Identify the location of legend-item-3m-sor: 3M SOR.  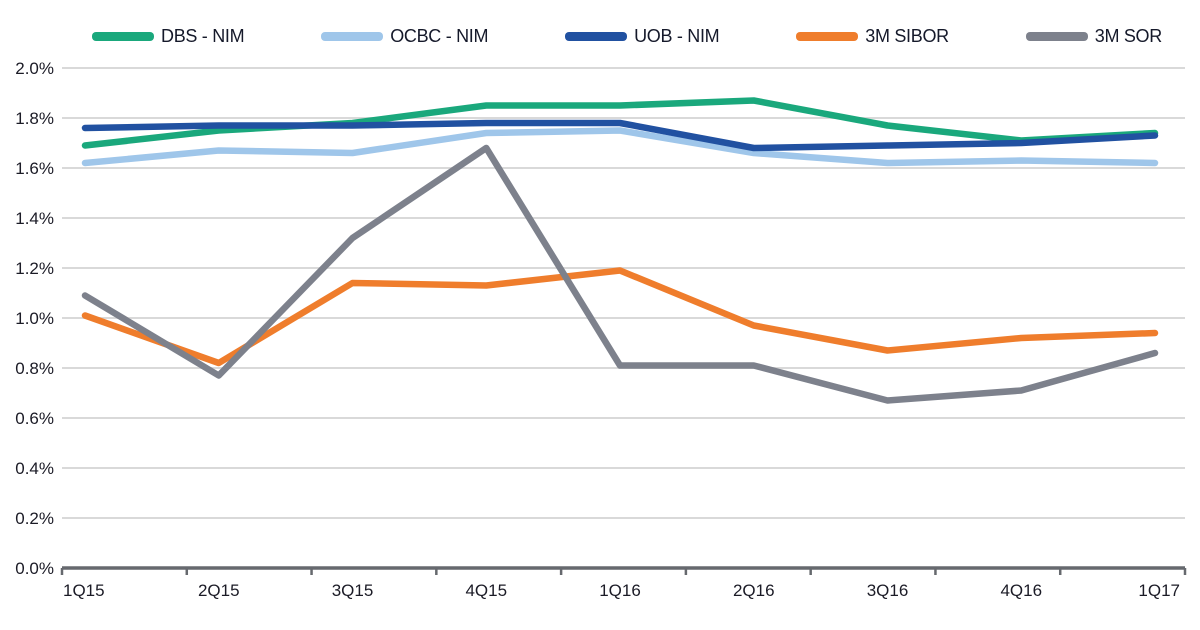
(1094, 36).